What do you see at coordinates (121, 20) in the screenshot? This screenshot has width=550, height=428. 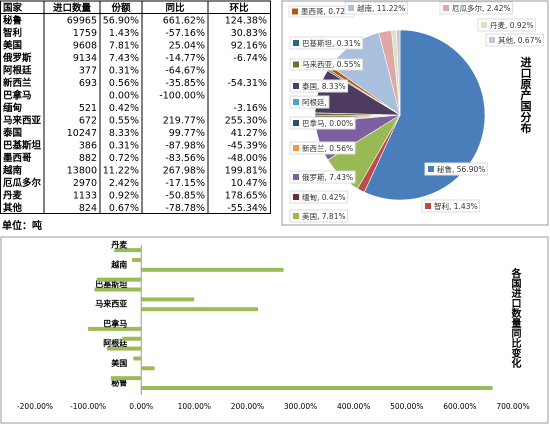 I see `table-cell: 56.90%` at bounding box center [121, 20].